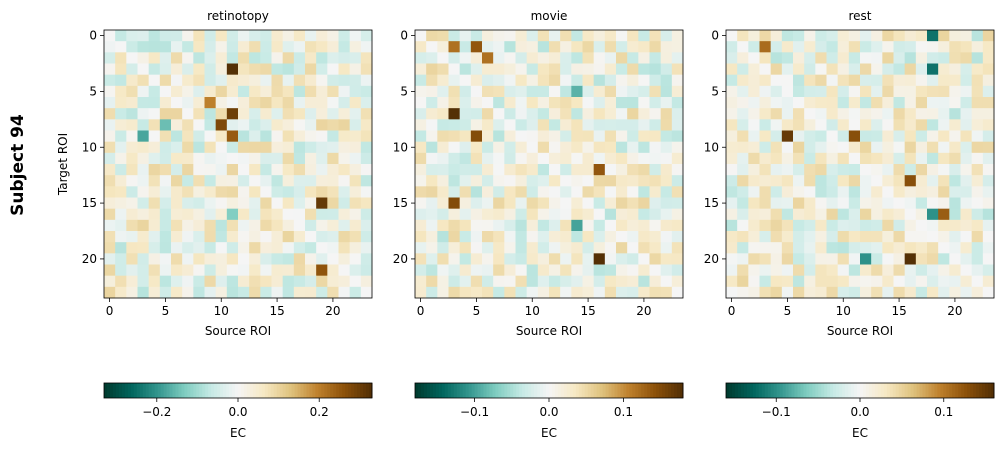  I want to click on y-tick-label: 10, so click(400, 147).